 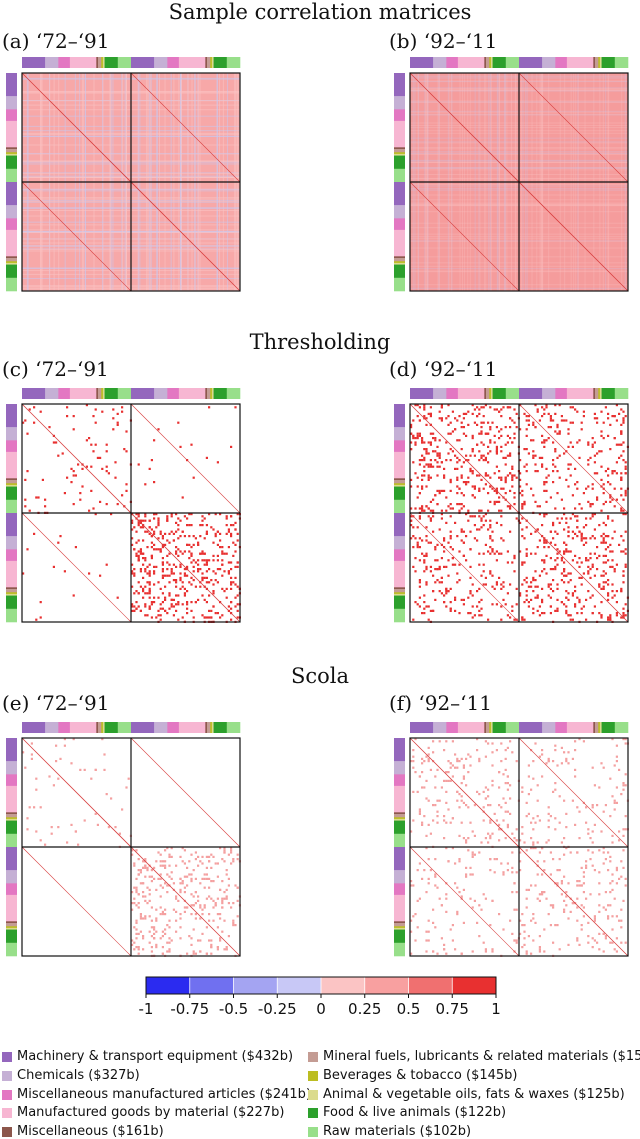 What do you see at coordinates (409, 1009) in the screenshot?
I see `colorbar-tick-label: 0.5` at bounding box center [409, 1009].